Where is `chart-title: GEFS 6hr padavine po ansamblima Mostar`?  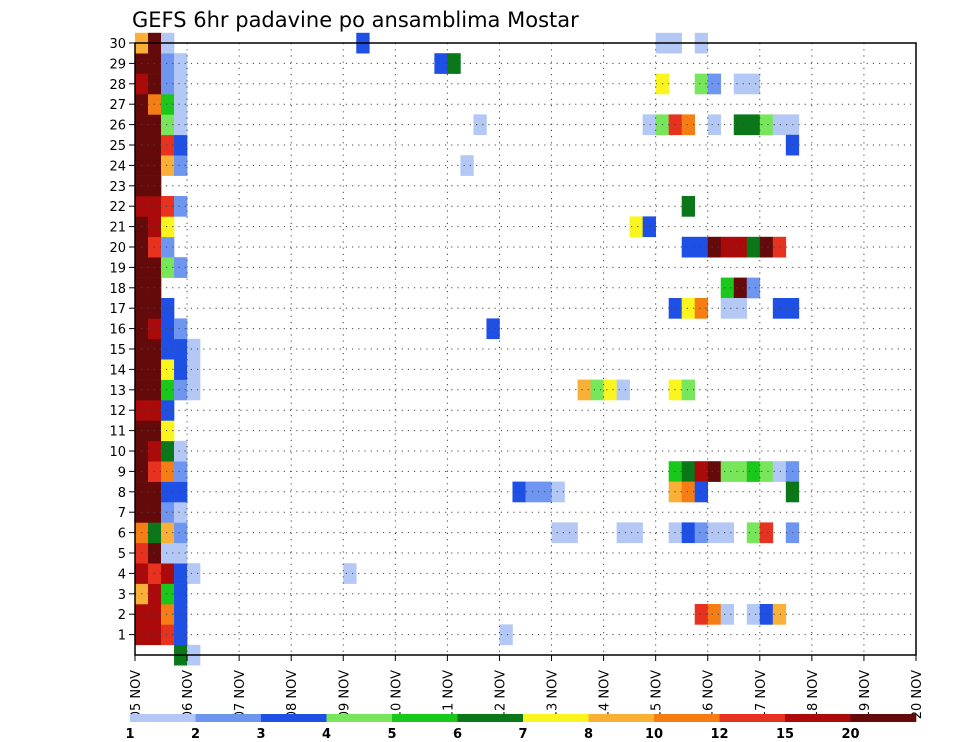
chart-title: GEFS 6hr padavine po ansamblima Mostar is located at coordinates (355, 20).